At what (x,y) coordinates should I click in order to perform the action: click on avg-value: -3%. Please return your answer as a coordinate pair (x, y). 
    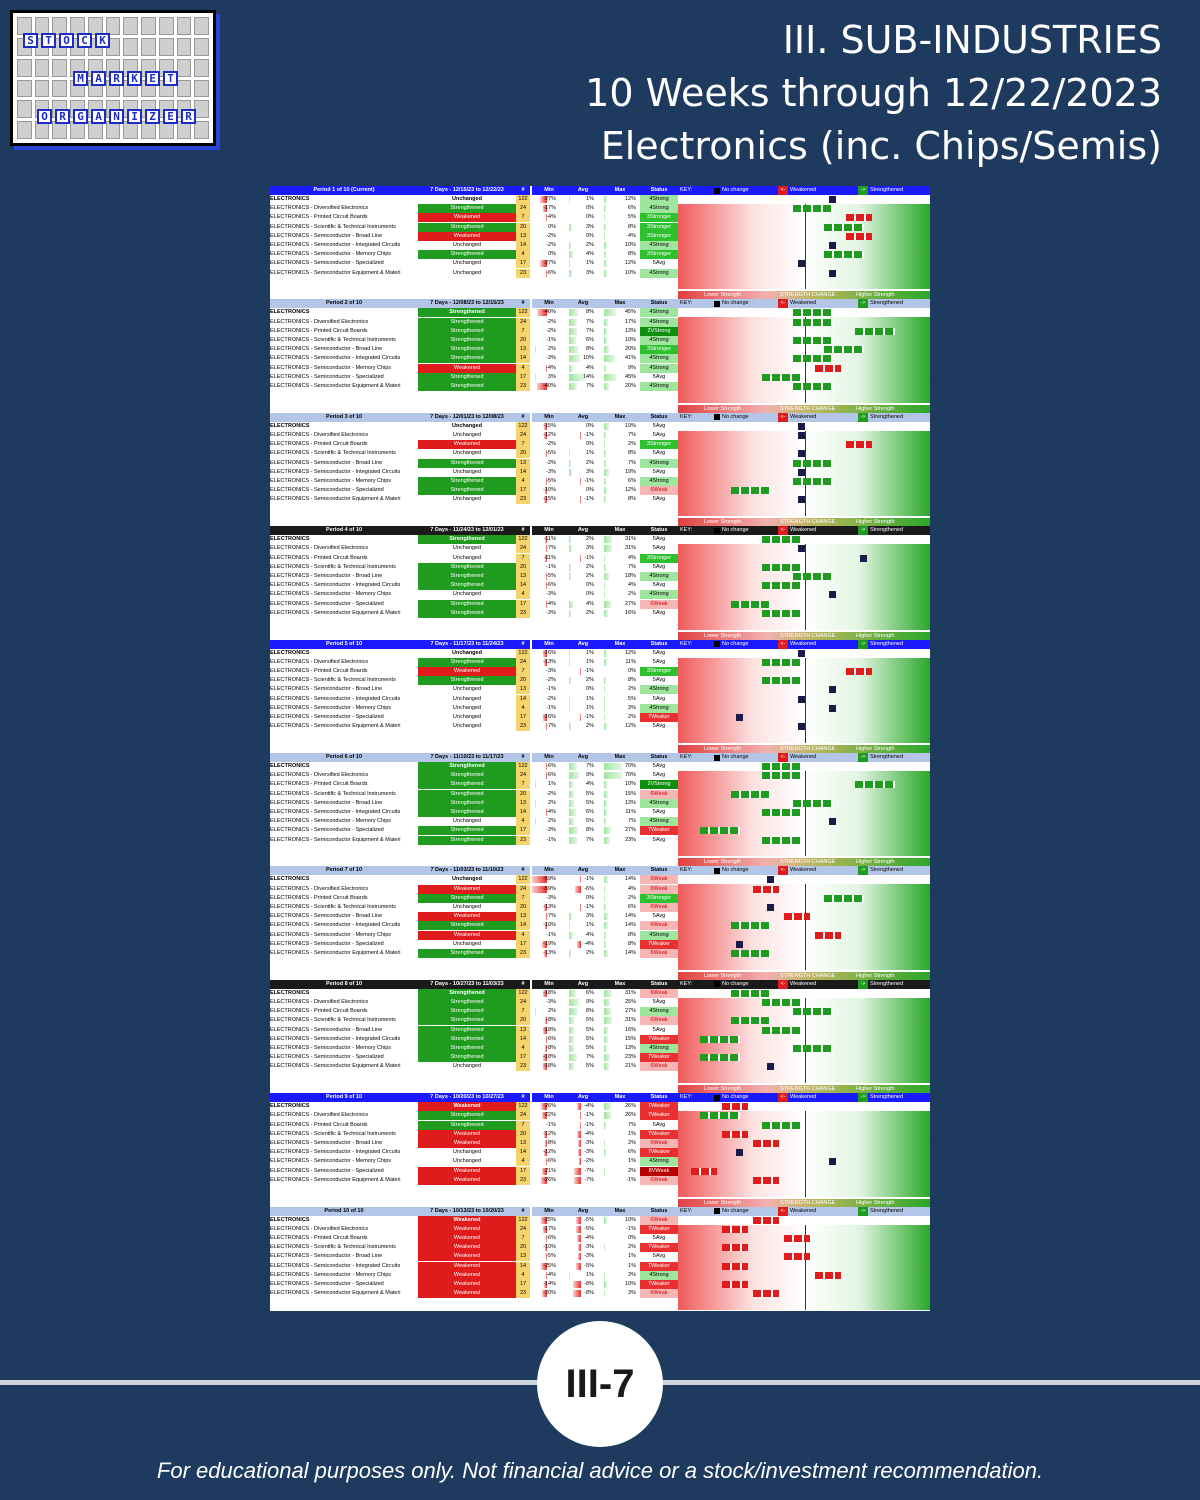
    Looking at the image, I should click on (589, 1256).